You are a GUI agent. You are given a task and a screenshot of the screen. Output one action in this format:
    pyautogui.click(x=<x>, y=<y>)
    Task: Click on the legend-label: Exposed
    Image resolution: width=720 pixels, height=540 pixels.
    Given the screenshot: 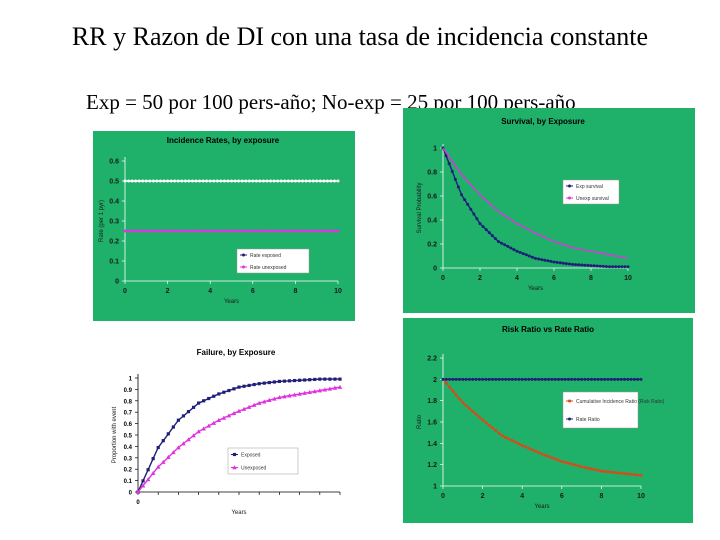 What is the action you would take?
    pyautogui.click(x=251, y=456)
    